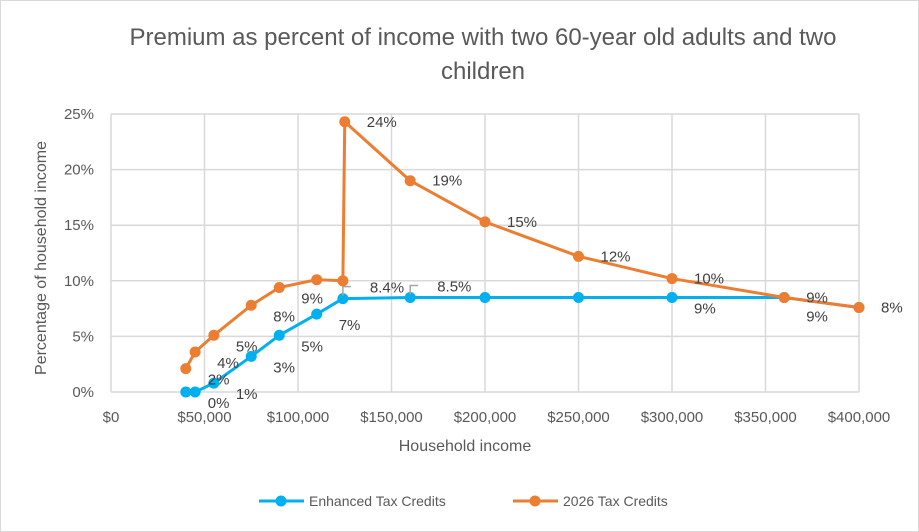 The image size is (919, 532). I want to click on x-tick-label: $400,000, so click(859, 417).